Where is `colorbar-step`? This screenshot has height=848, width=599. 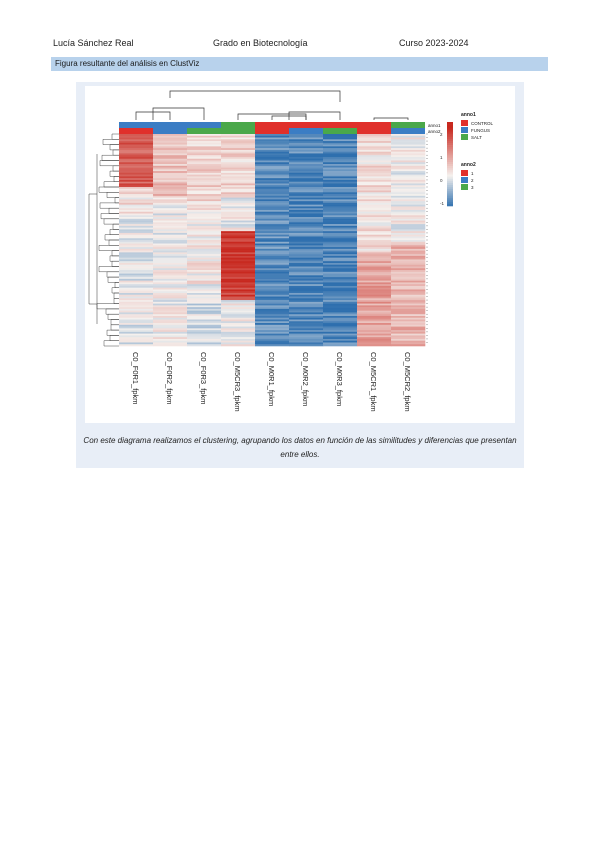
colorbar-step is located at coordinates (450, 169).